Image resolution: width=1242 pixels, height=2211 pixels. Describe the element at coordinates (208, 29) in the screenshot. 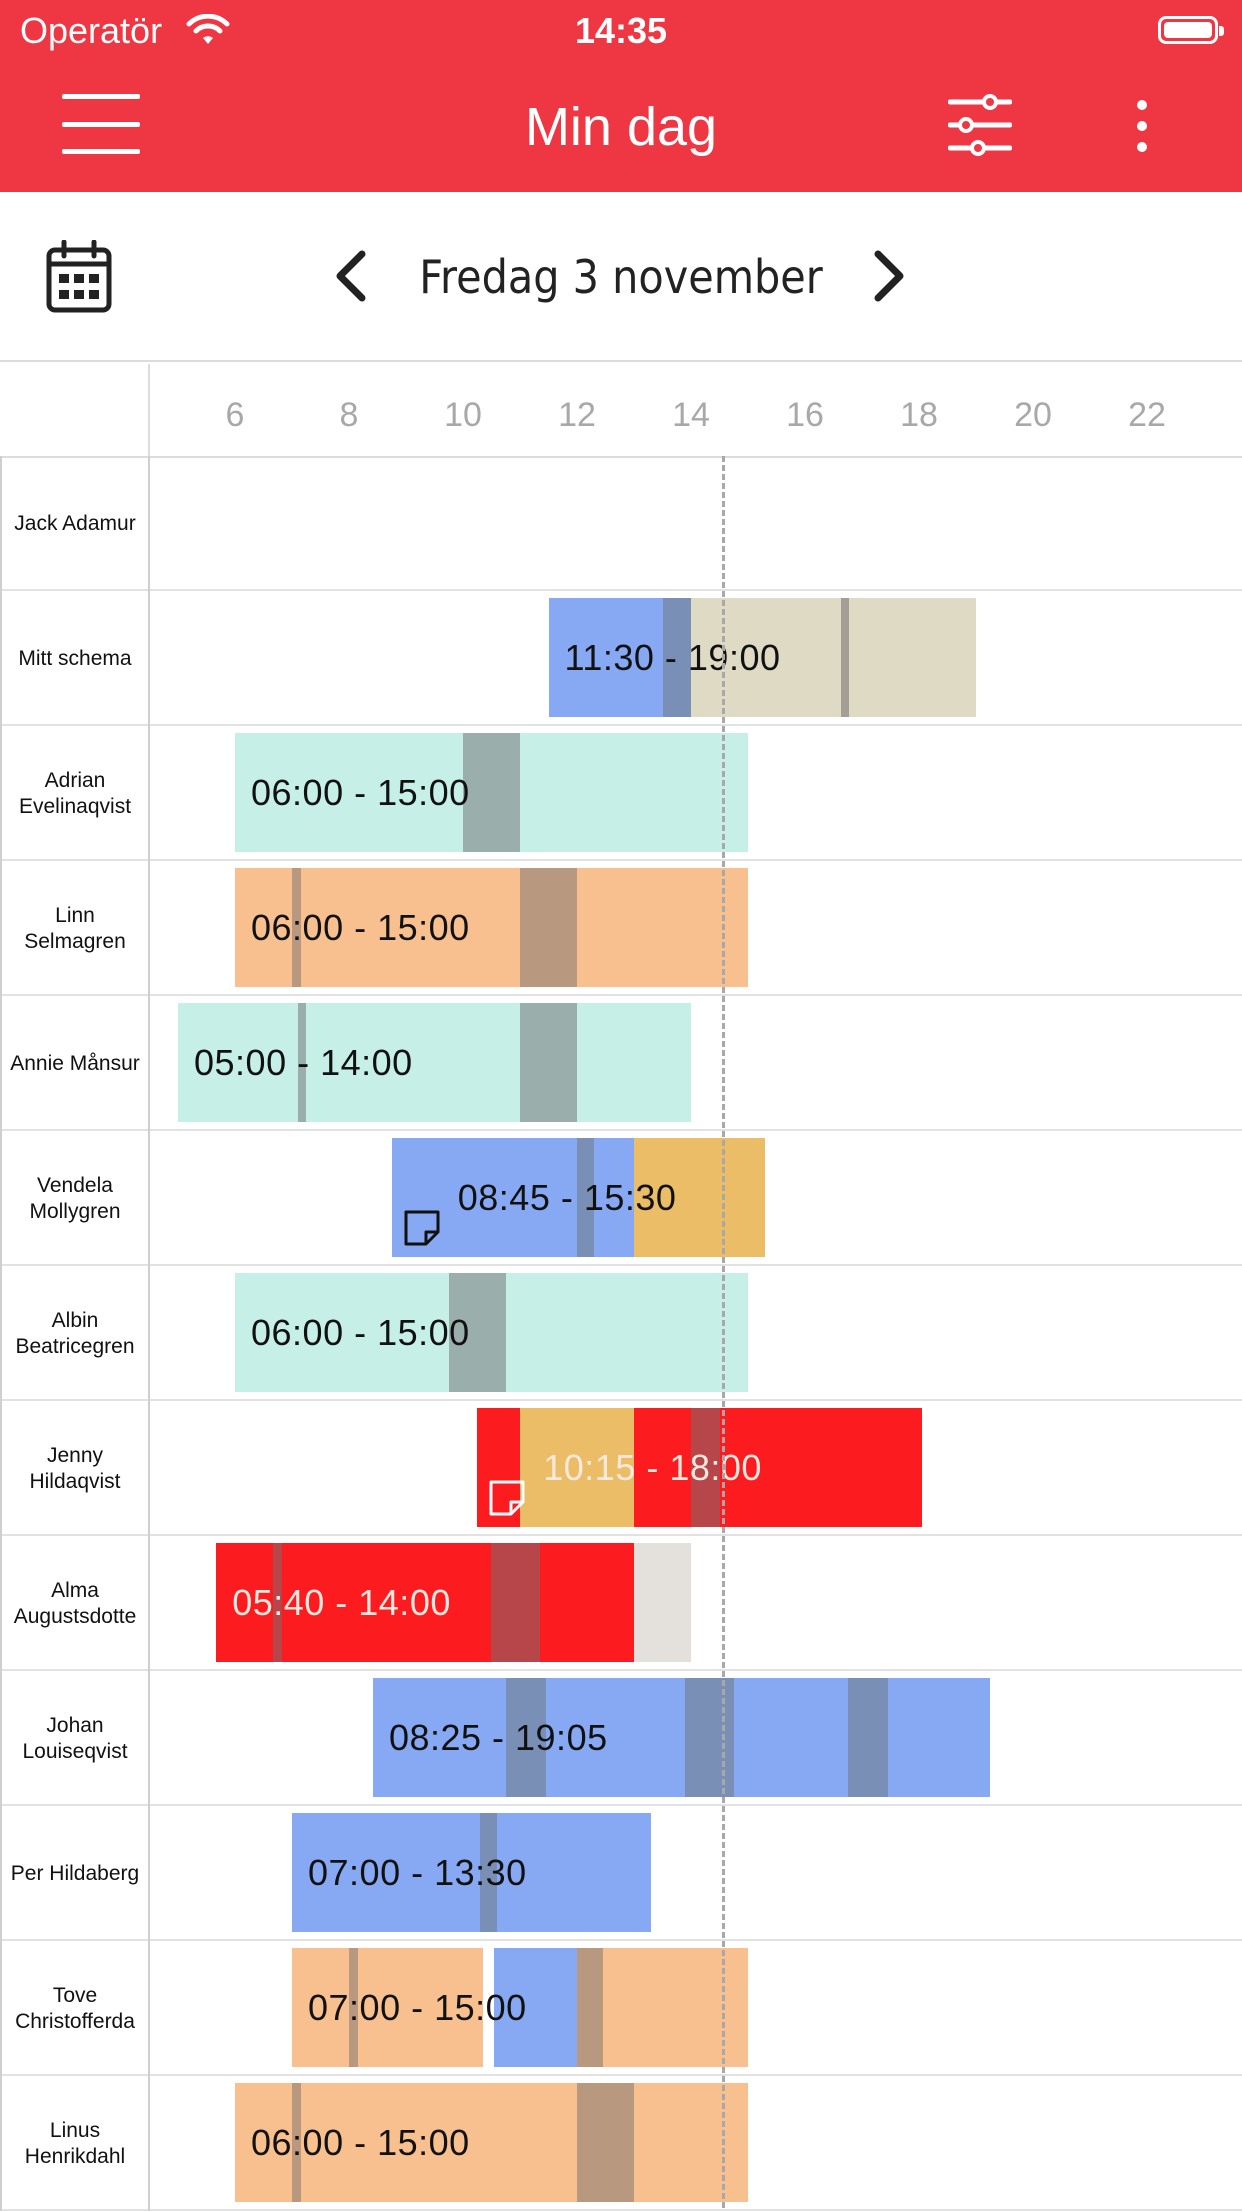

I see `wifi-icon` at that location.